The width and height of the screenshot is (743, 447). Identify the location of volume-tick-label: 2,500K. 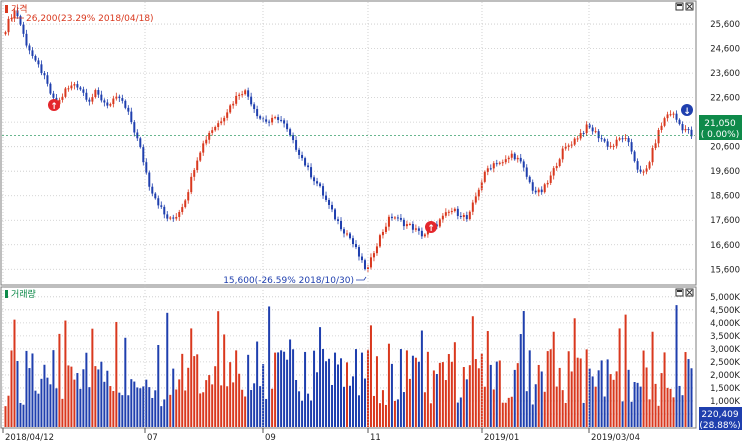
(725, 363).